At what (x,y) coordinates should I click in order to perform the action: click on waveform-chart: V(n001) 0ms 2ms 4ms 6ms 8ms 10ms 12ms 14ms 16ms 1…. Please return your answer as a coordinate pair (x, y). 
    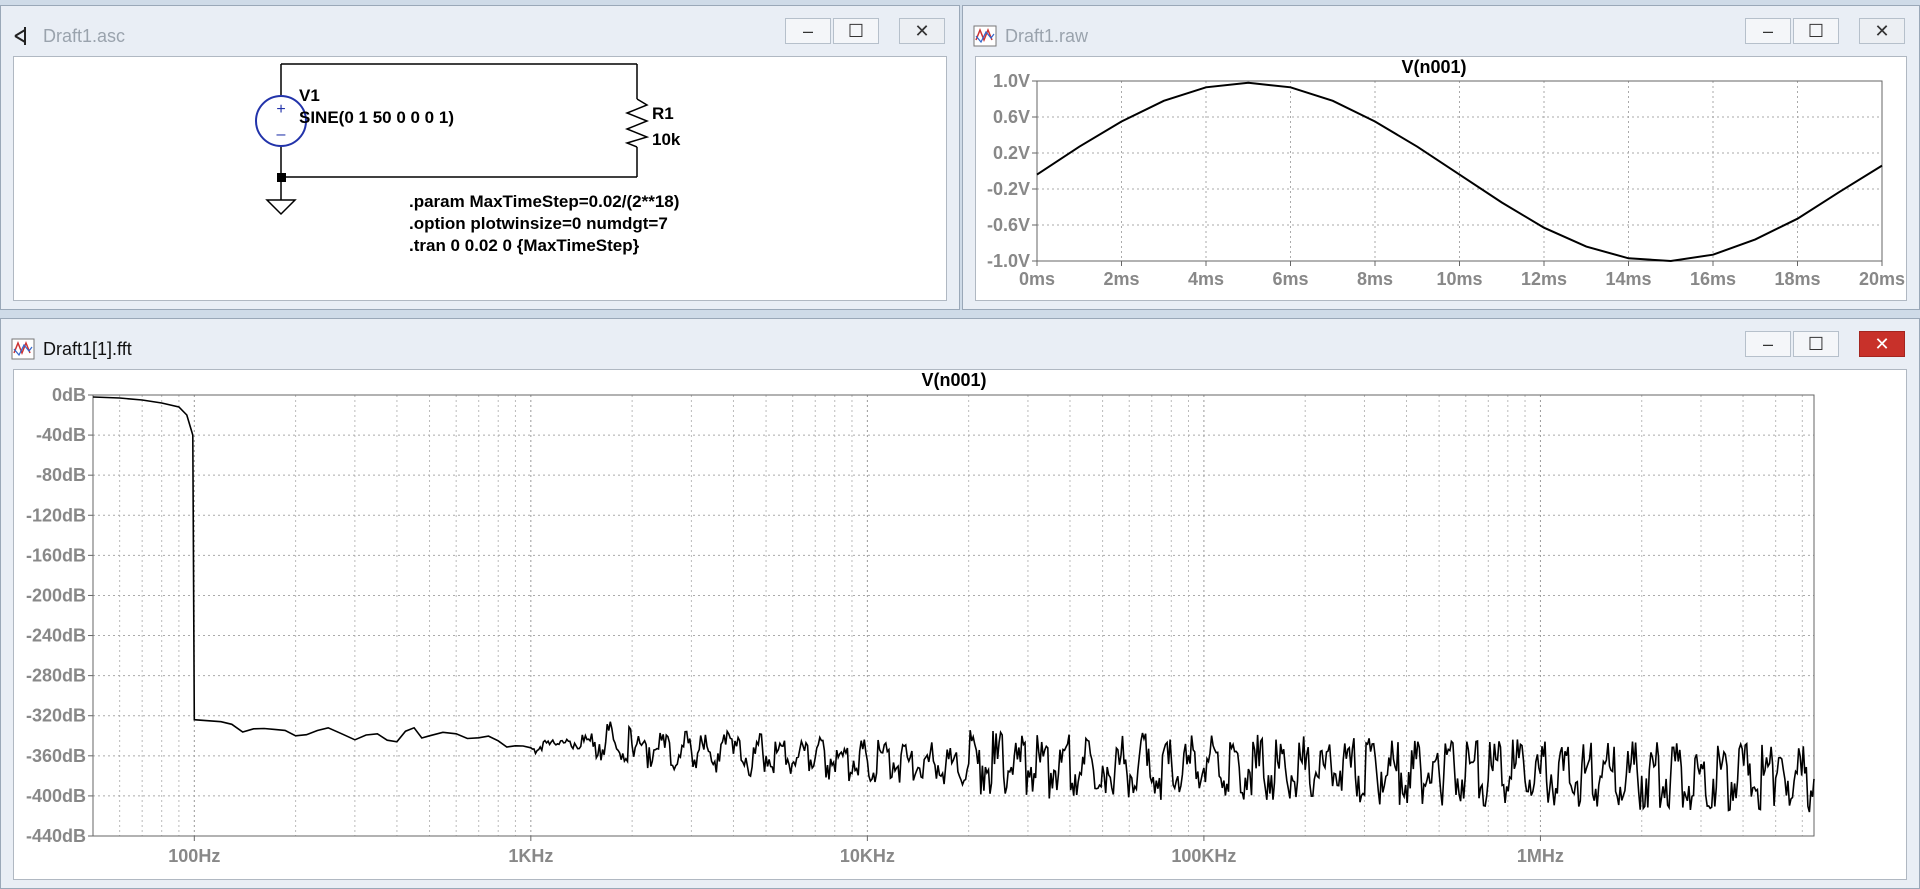
    Looking at the image, I should click on (1442, 179).